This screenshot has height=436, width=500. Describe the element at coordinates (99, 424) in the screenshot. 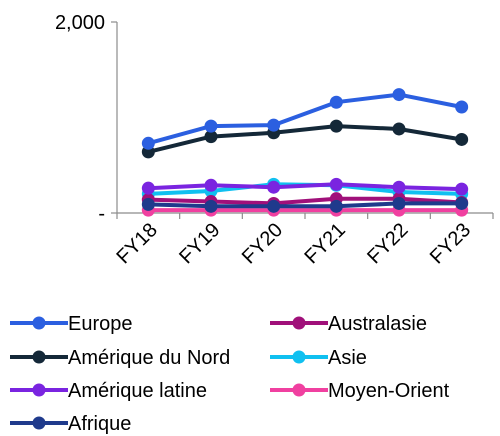

I see `legend-label: Afrique` at that location.